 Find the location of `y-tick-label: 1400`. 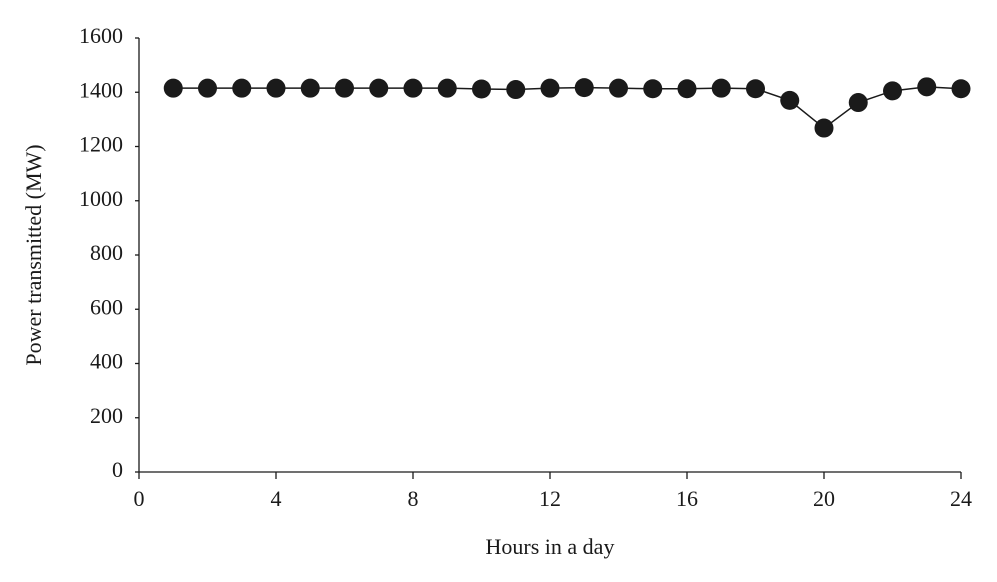

y-tick-label: 1400 is located at coordinates (101, 89).